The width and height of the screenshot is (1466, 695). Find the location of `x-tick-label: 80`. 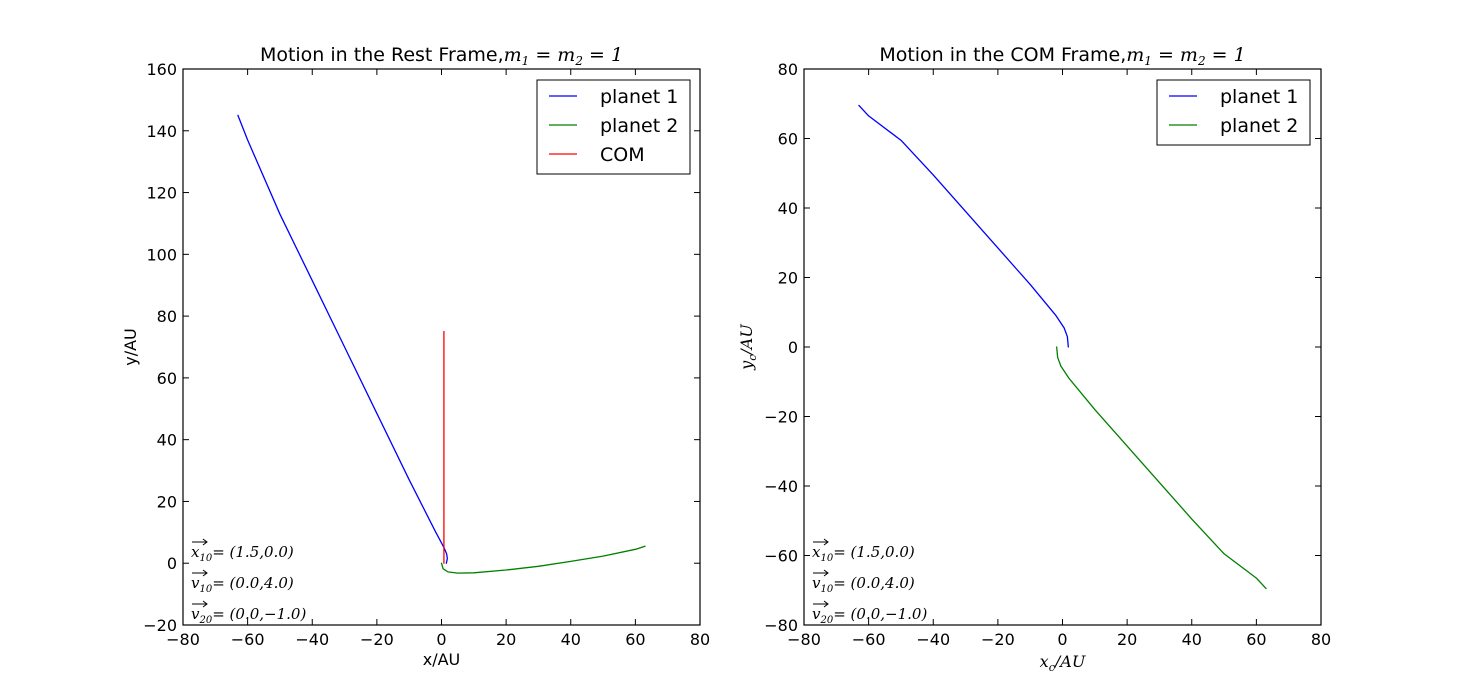

x-tick-label: 80 is located at coordinates (1321, 639).